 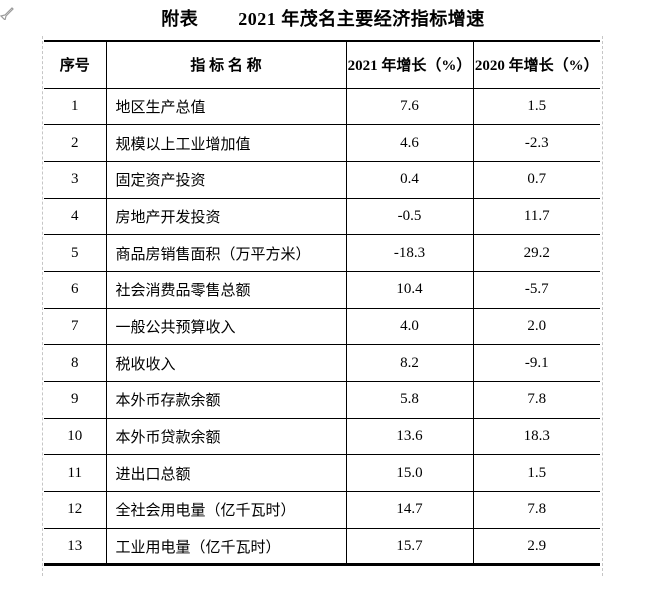 What do you see at coordinates (226, 143) in the screenshot?
I see `indicator-name-cell: 规模以上工业增加值` at bounding box center [226, 143].